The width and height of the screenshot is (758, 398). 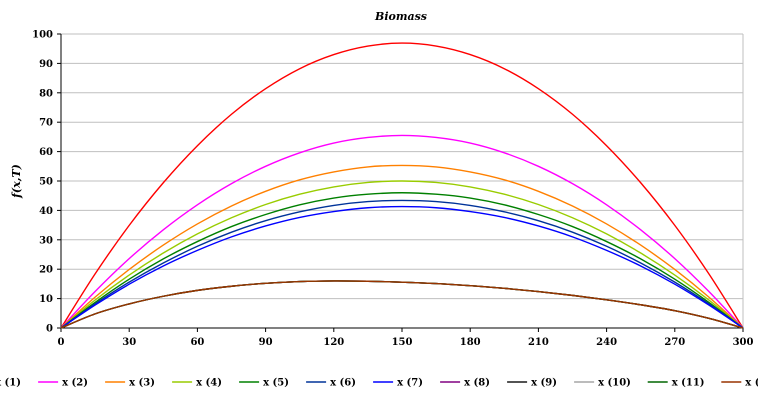 What do you see at coordinates (470, 342) in the screenshot?
I see `x-tick-label: 180` at bounding box center [470, 342].